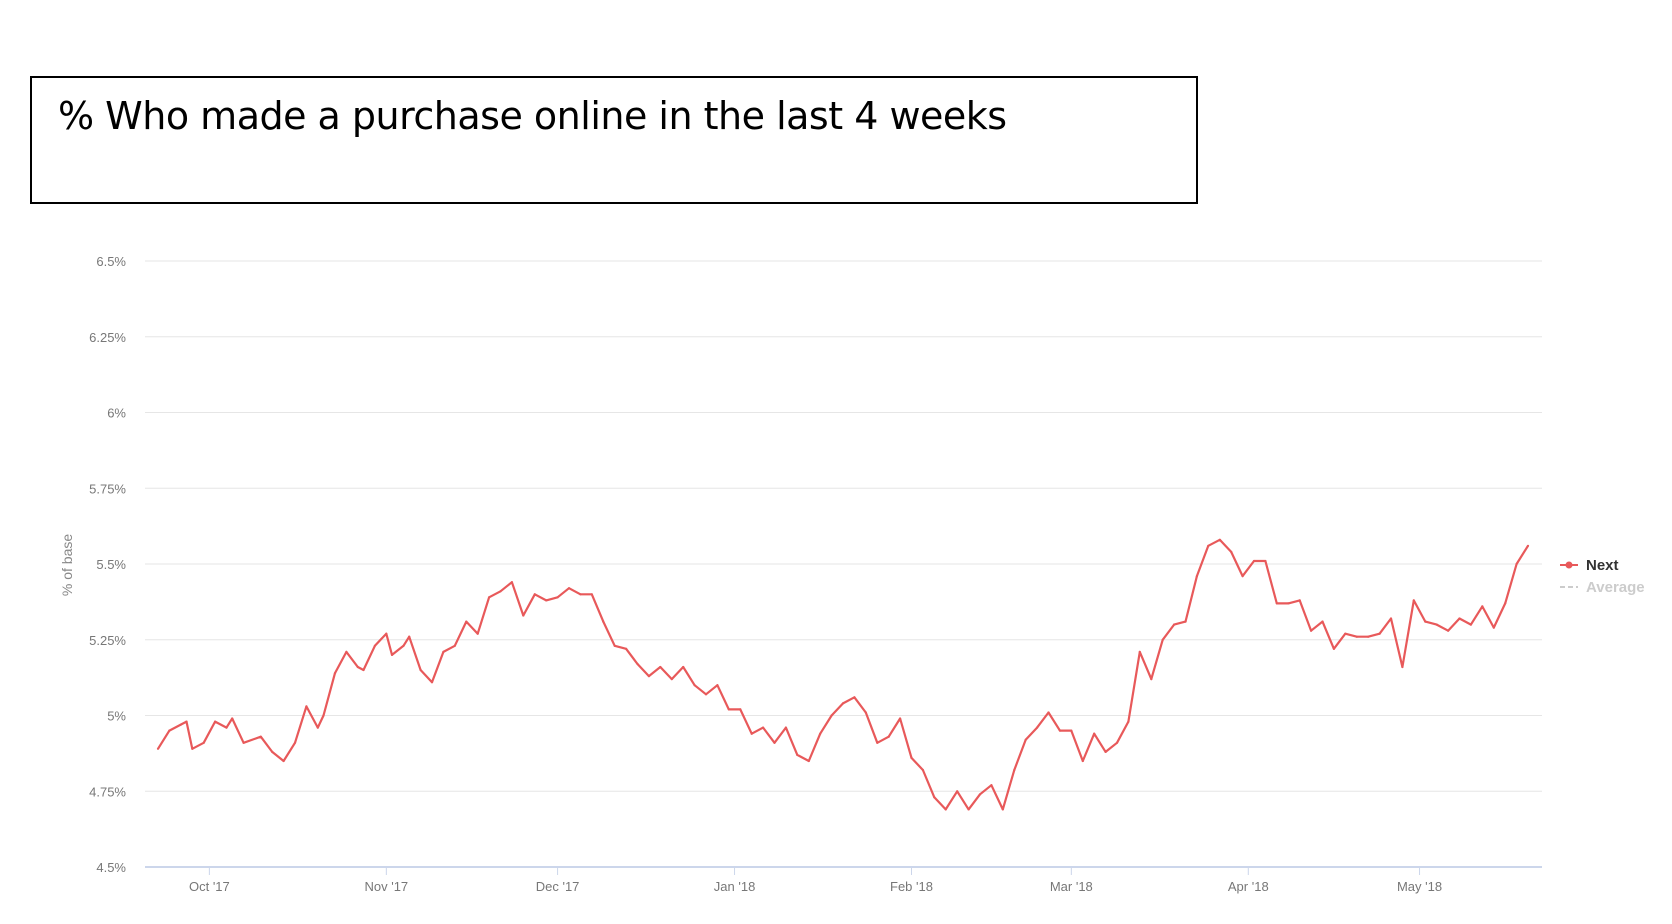 The image size is (1672, 924). I want to click on legend-item-average: Average, so click(1602, 587).